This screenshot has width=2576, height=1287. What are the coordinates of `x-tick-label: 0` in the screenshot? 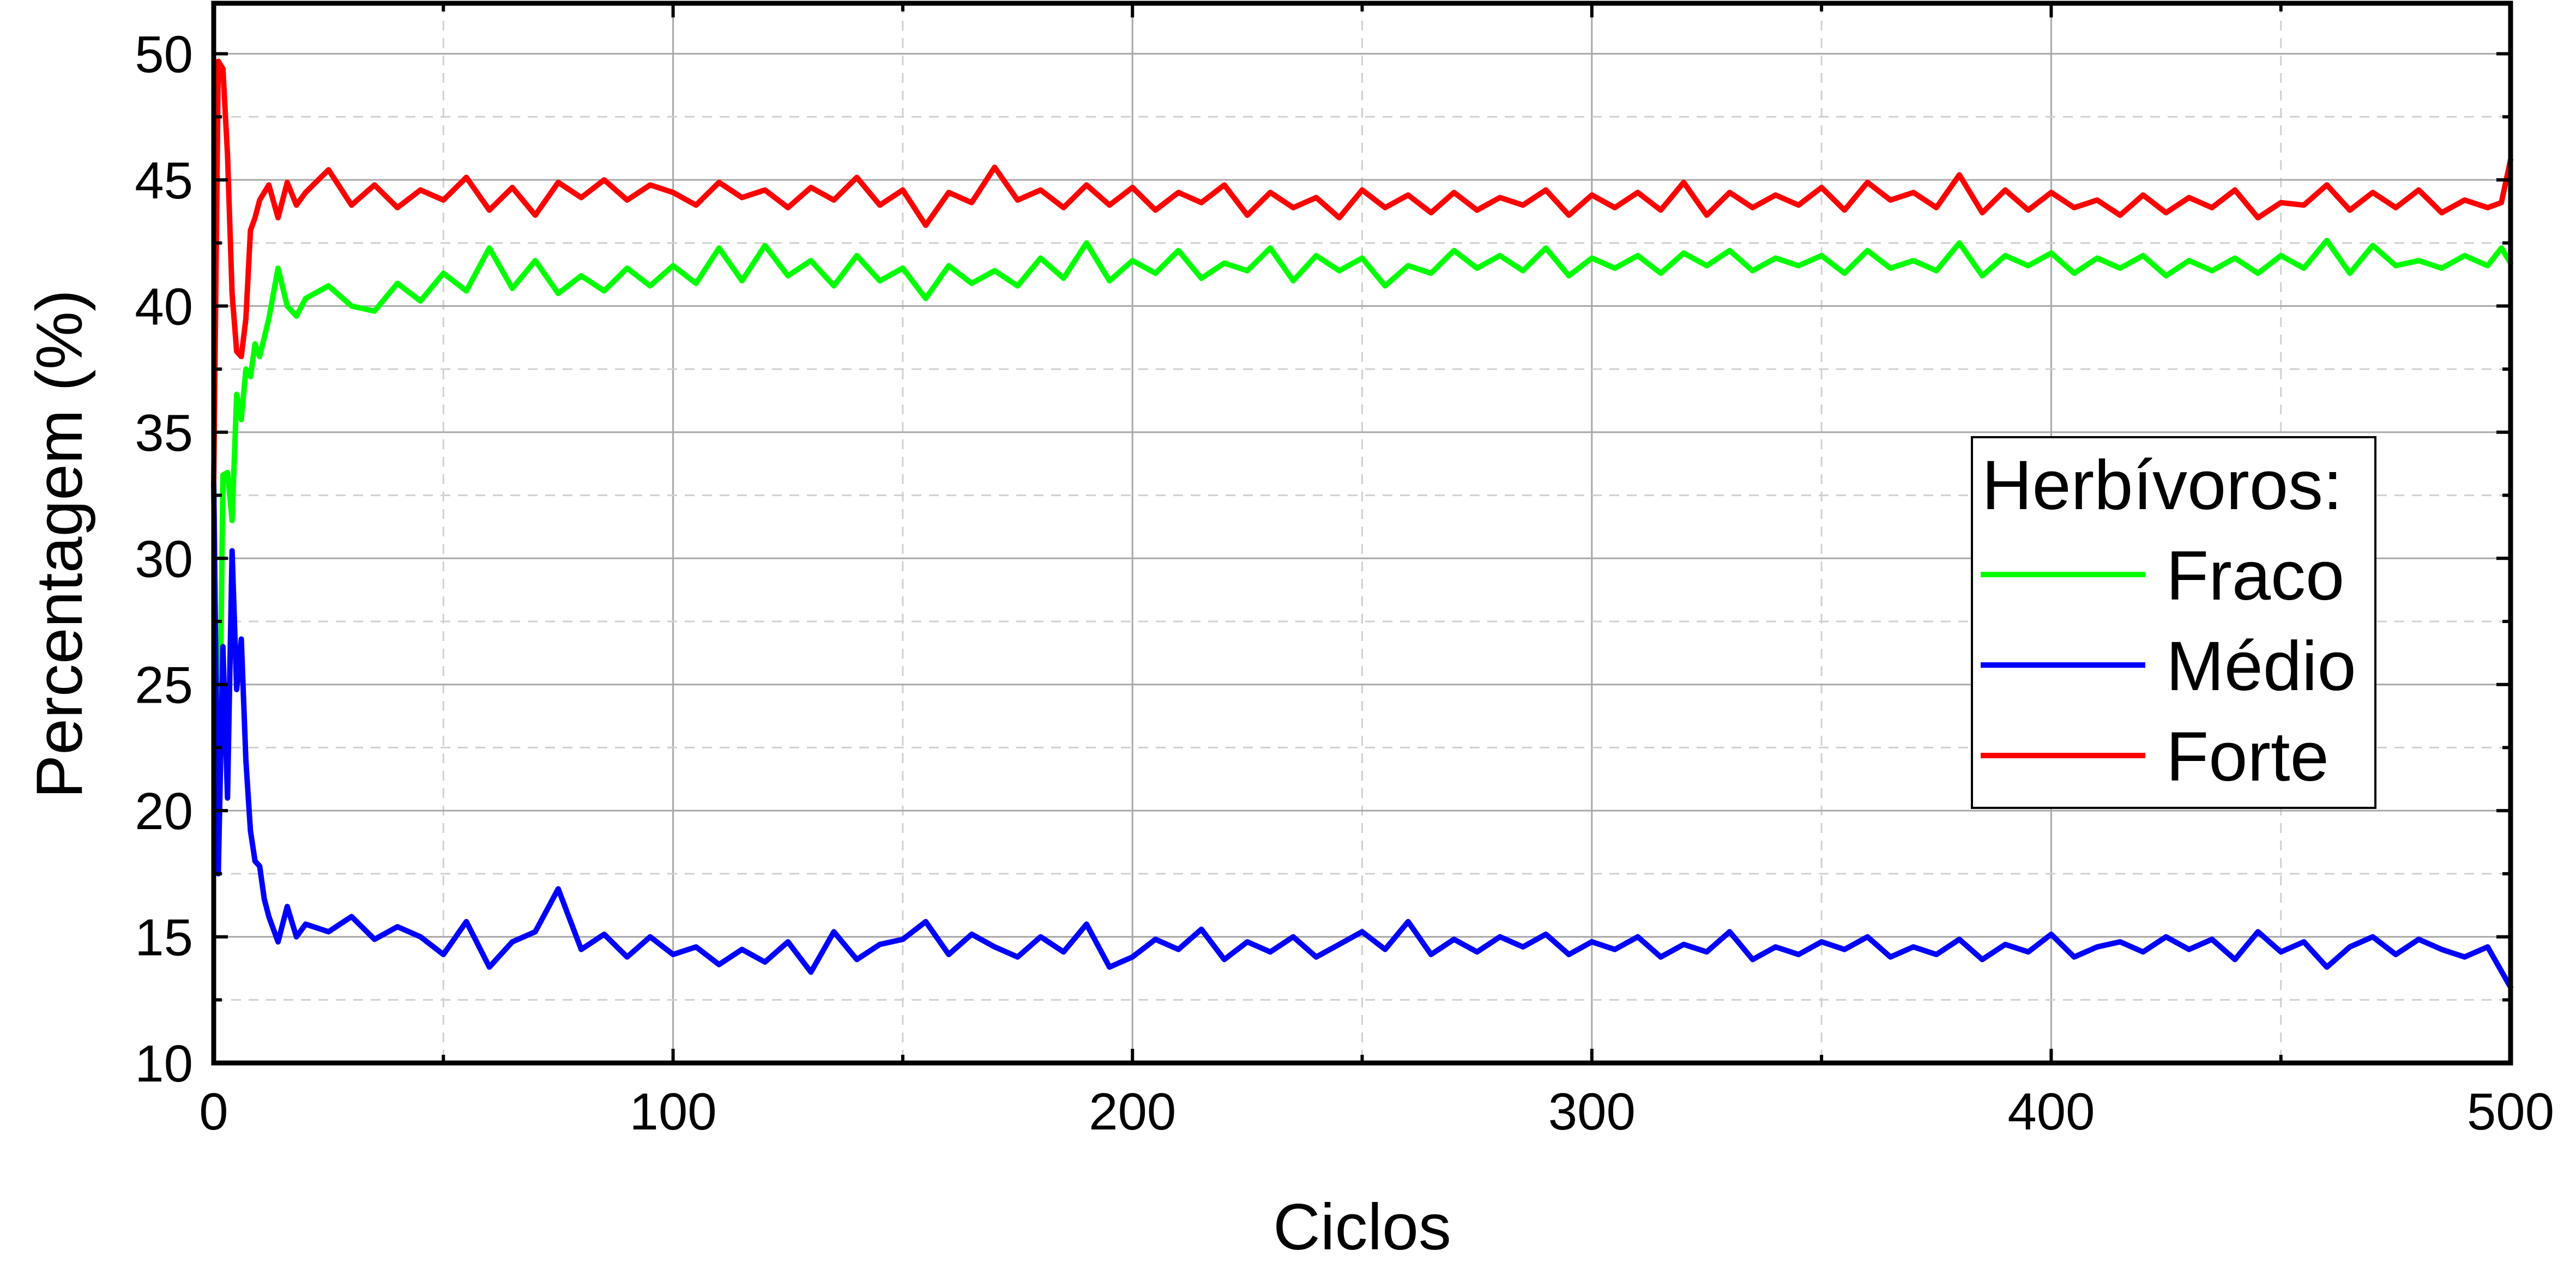 It's located at (214, 1112).